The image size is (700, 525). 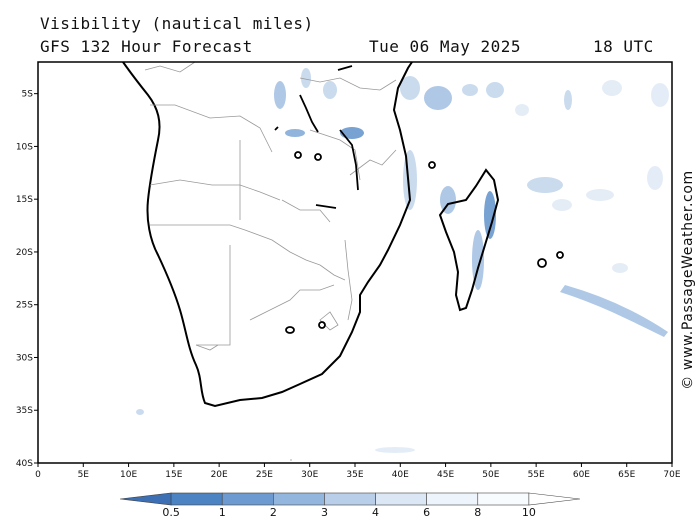 I want to click on latitude-axis: 5S 10S 15S 20S 25S 30S 35S 40S, so click(x=27, y=279).